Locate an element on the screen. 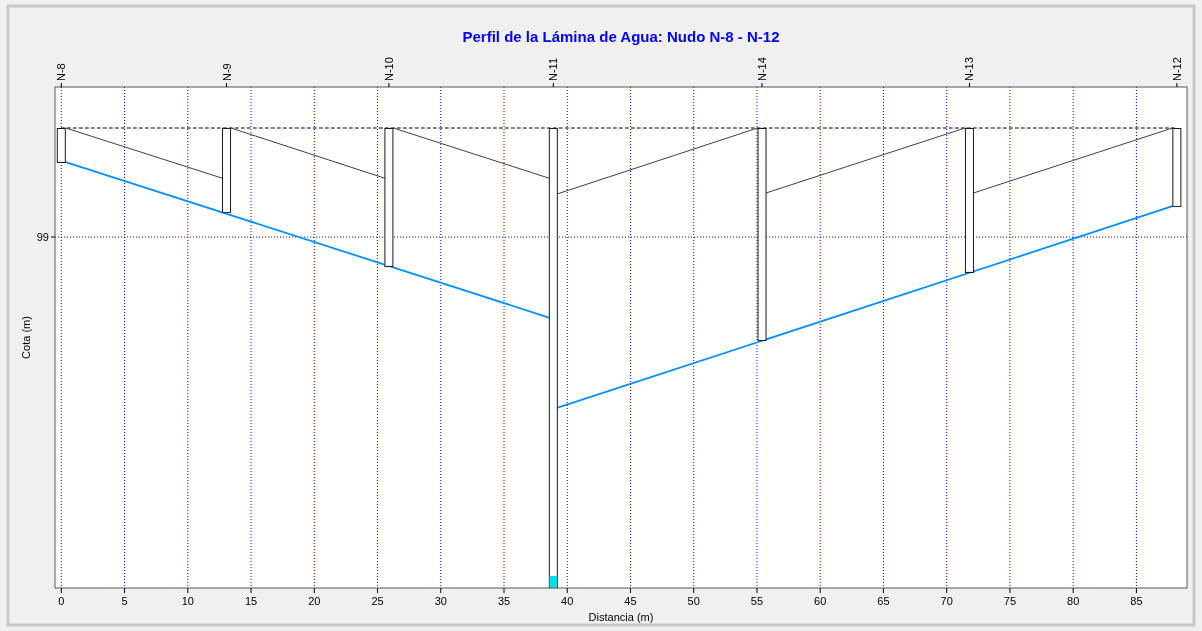 The image size is (1202, 631). x-tick-label: 15 is located at coordinates (251, 601).